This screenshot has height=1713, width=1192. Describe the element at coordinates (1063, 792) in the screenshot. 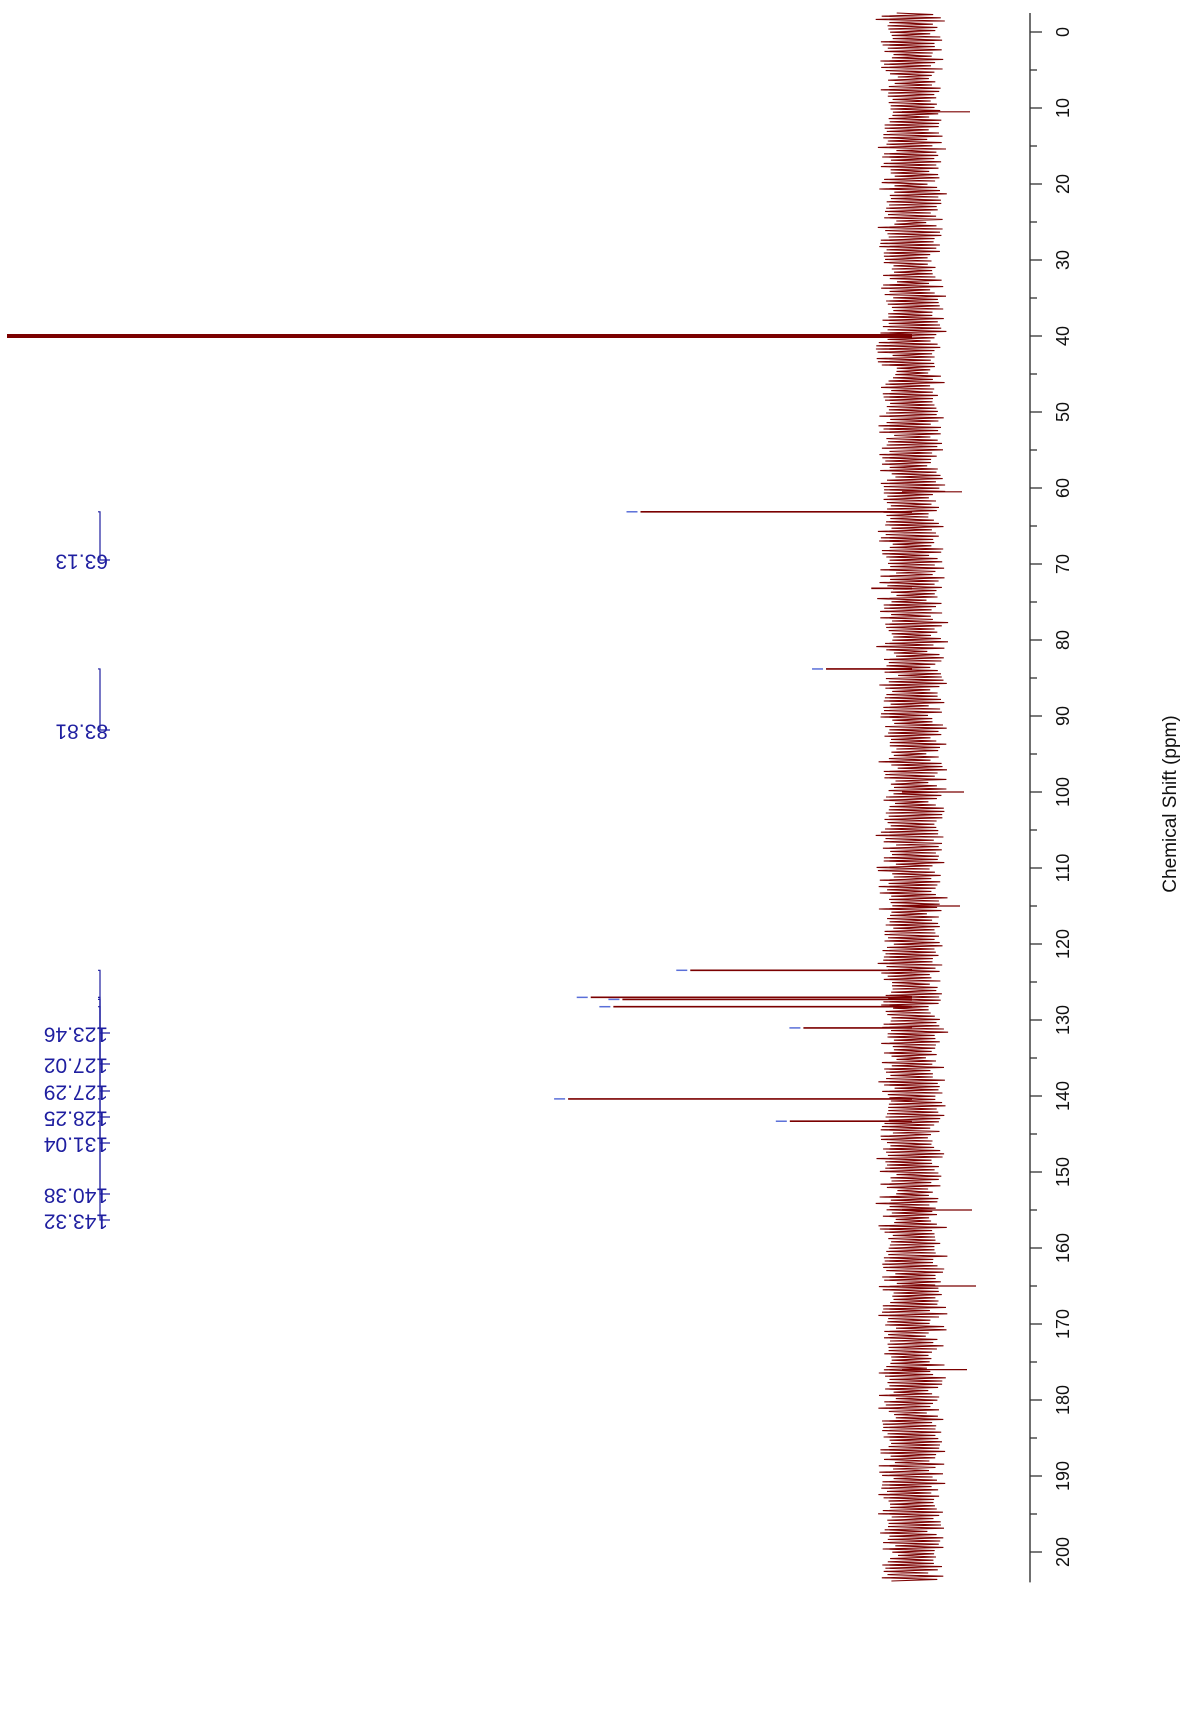

I see `tick-label: 100` at that location.